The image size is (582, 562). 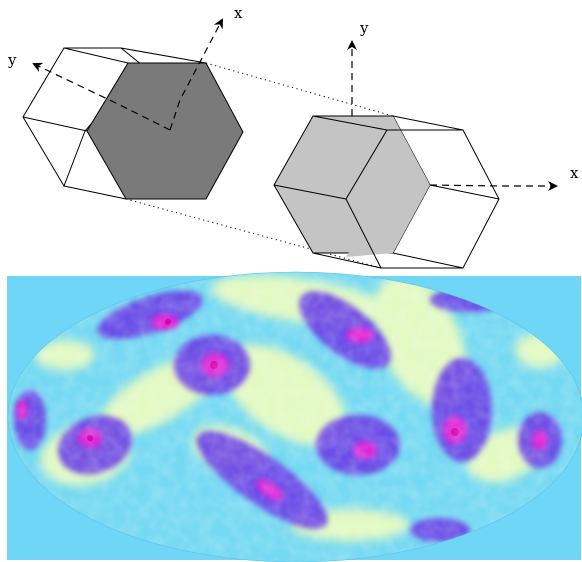 I want to click on left-hexagonal-prism: x y, so click(x=125, y=102).